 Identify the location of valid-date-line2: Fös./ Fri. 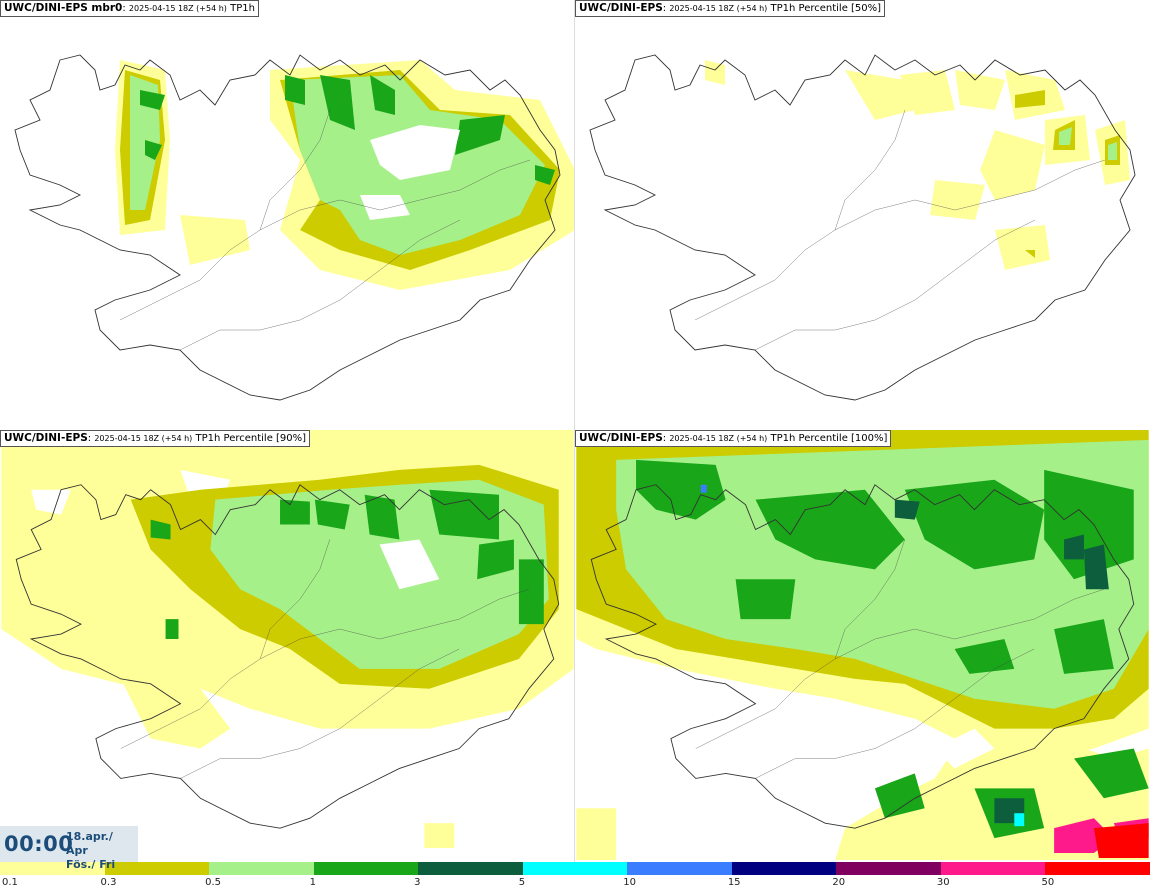
(91, 864).